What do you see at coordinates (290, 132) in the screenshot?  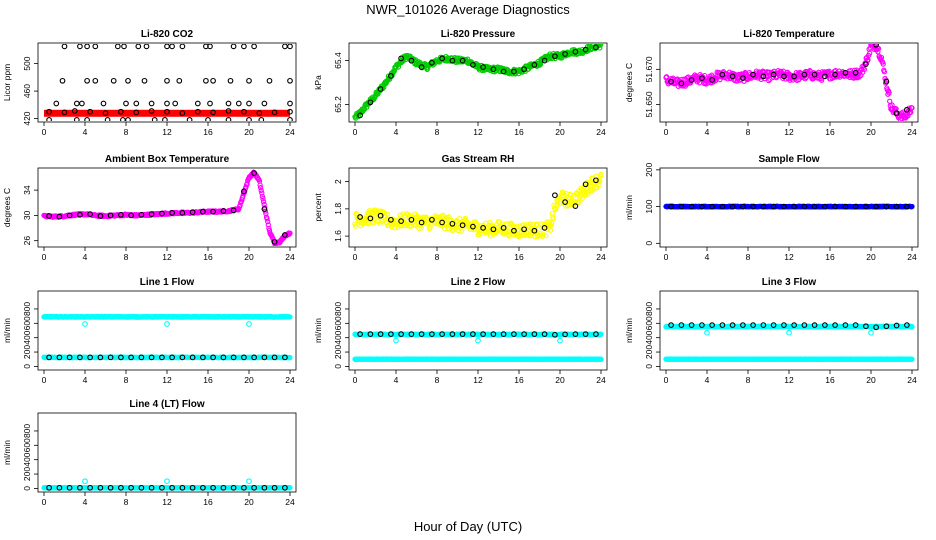 I see `x-tick-label: 24` at bounding box center [290, 132].